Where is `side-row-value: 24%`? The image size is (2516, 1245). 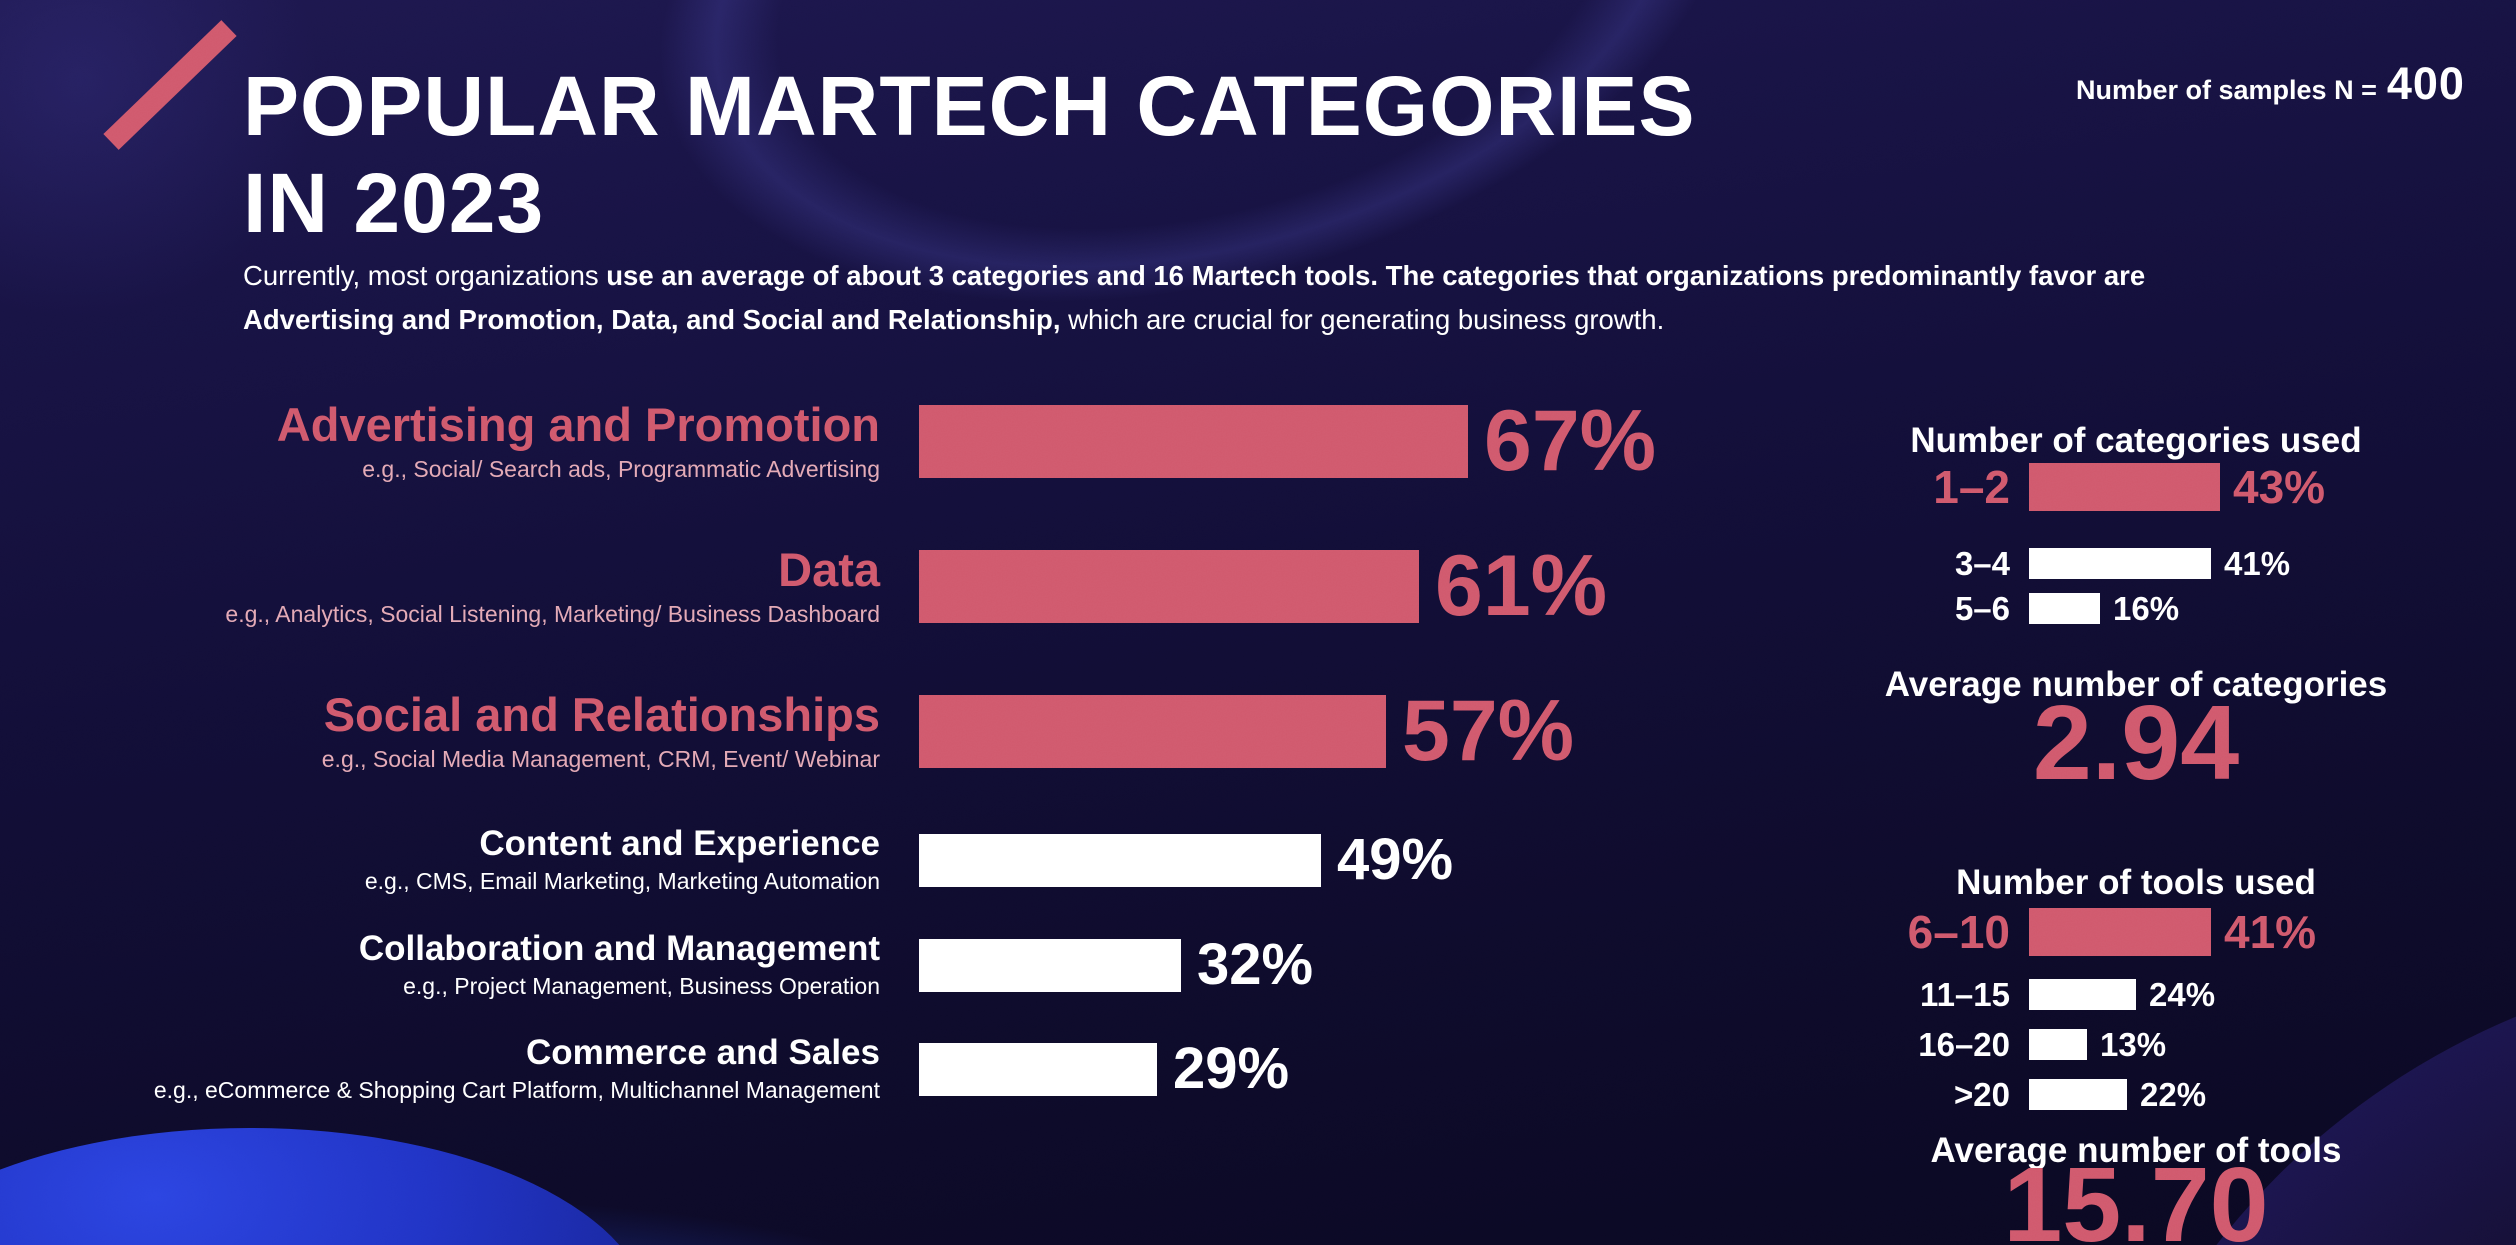 side-row-value: 24% is located at coordinates (2182, 994).